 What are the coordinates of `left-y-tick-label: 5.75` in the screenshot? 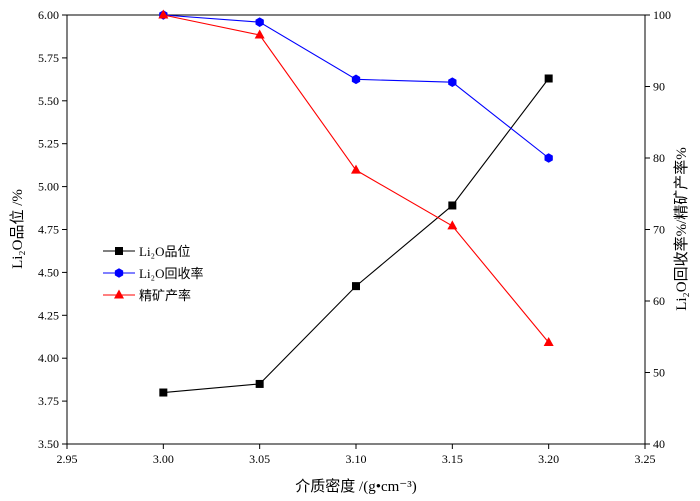 It's located at (48, 58).